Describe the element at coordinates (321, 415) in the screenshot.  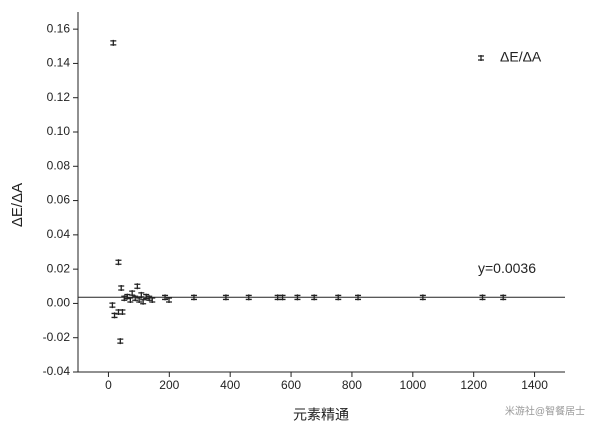
I see `x-axis-title: 元素精通` at that location.